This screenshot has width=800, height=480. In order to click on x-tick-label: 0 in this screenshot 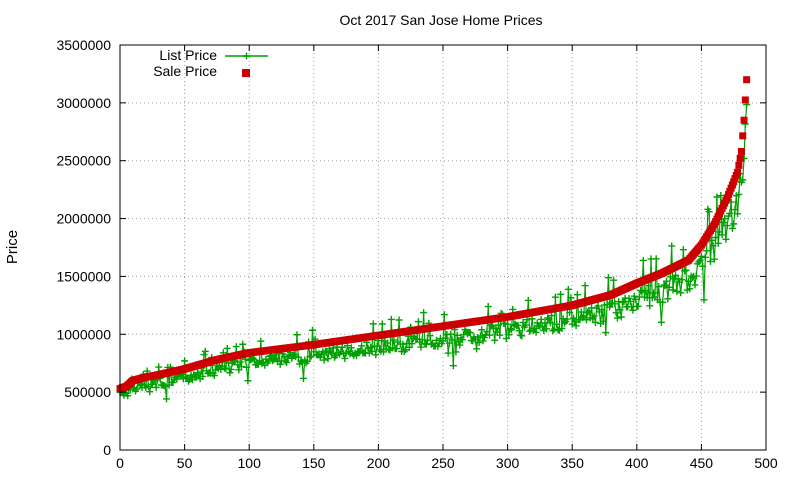, I will do `click(120, 463)`.